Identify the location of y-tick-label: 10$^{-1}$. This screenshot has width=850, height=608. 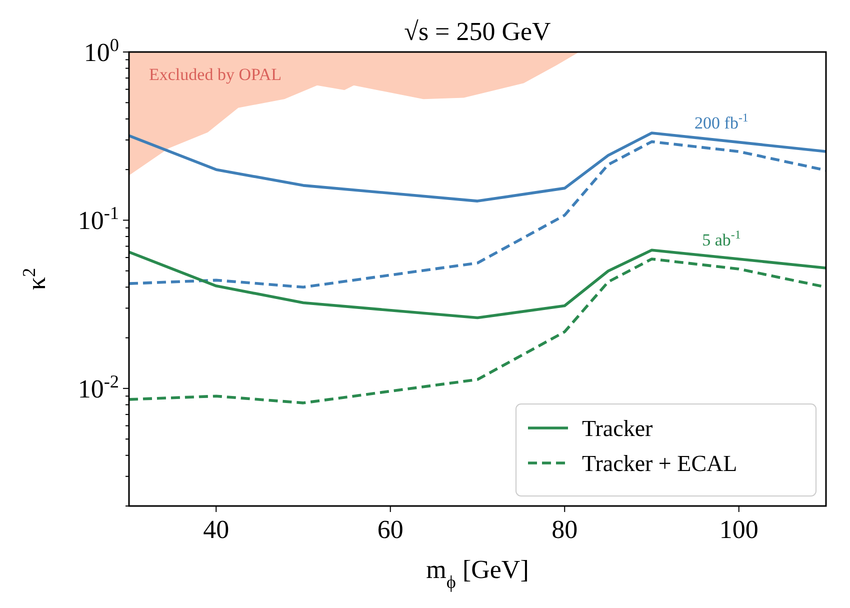
(98, 219).